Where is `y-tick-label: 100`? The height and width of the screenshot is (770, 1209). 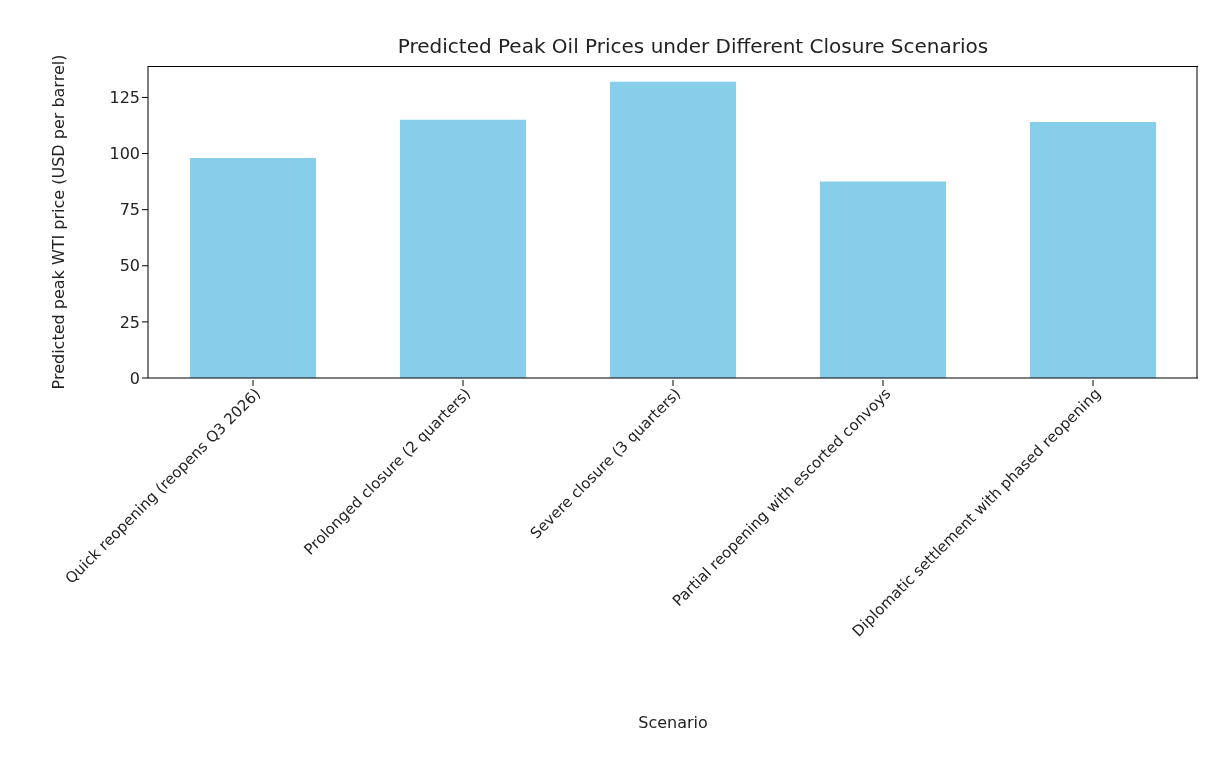
y-tick-label: 100 is located at coordinates (124, 154).